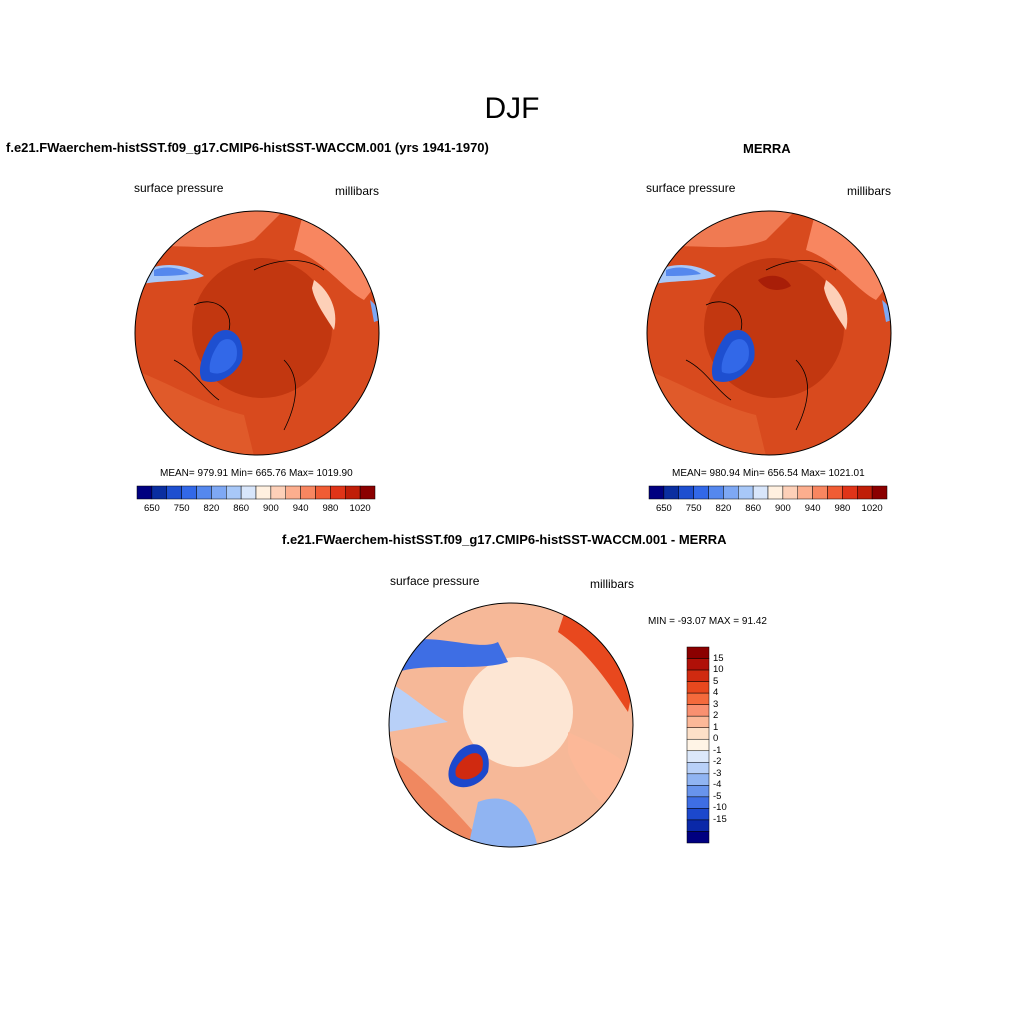  What do you see at coordinates (717, 762) in the screenshot?
I see `colorbar-tick-label: -2` at bounding box center [717, 762].